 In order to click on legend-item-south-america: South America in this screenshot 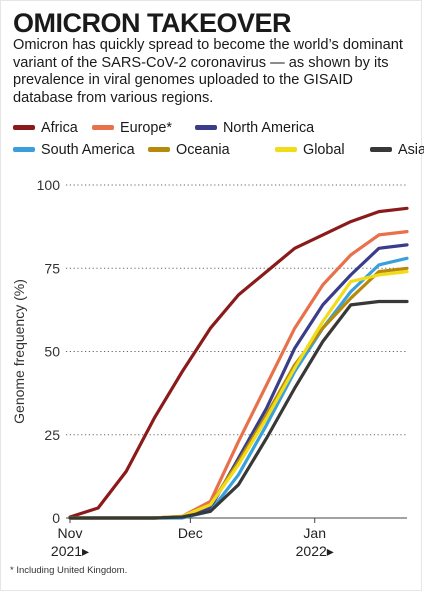, I will do `click(74, 150)`.